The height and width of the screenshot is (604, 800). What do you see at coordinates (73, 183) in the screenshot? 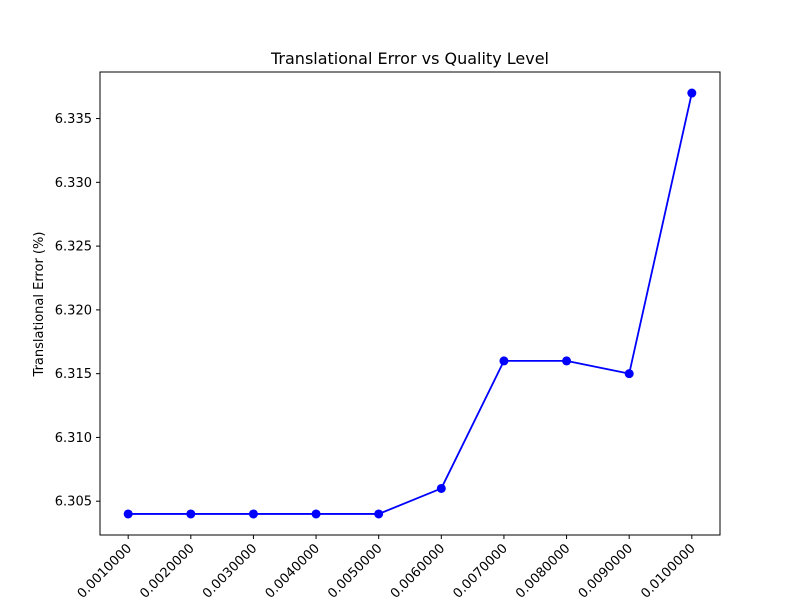
I see `y-tick-label: 6.330` at bounding box center [73, 183].